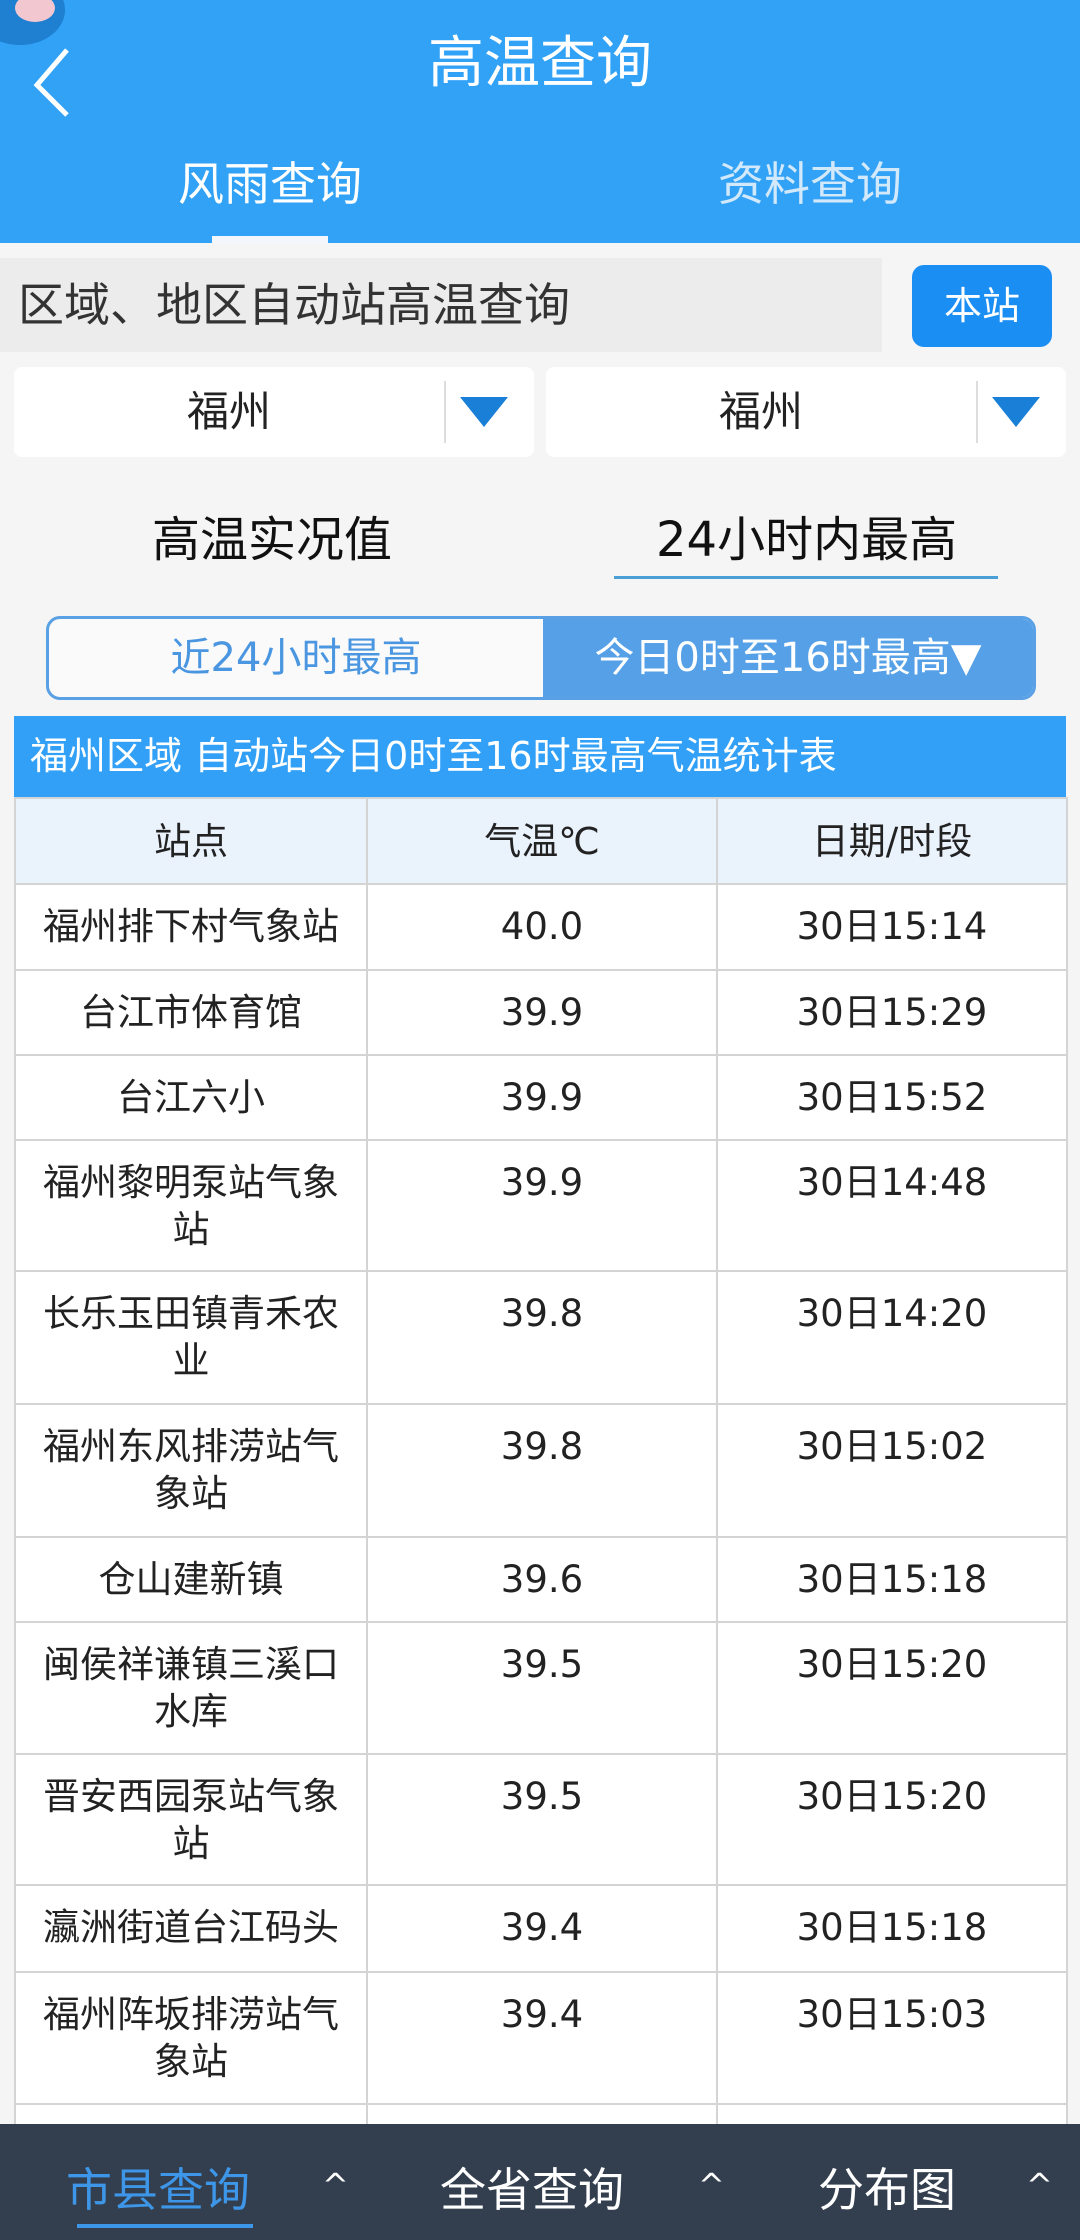 Image resolution: width=1080 pixels, height=2240 pixels. Describe the element at coordinates (191, 1928) in the screenshot. I see `station-name: 瀛洲街道台江码头` at that location.